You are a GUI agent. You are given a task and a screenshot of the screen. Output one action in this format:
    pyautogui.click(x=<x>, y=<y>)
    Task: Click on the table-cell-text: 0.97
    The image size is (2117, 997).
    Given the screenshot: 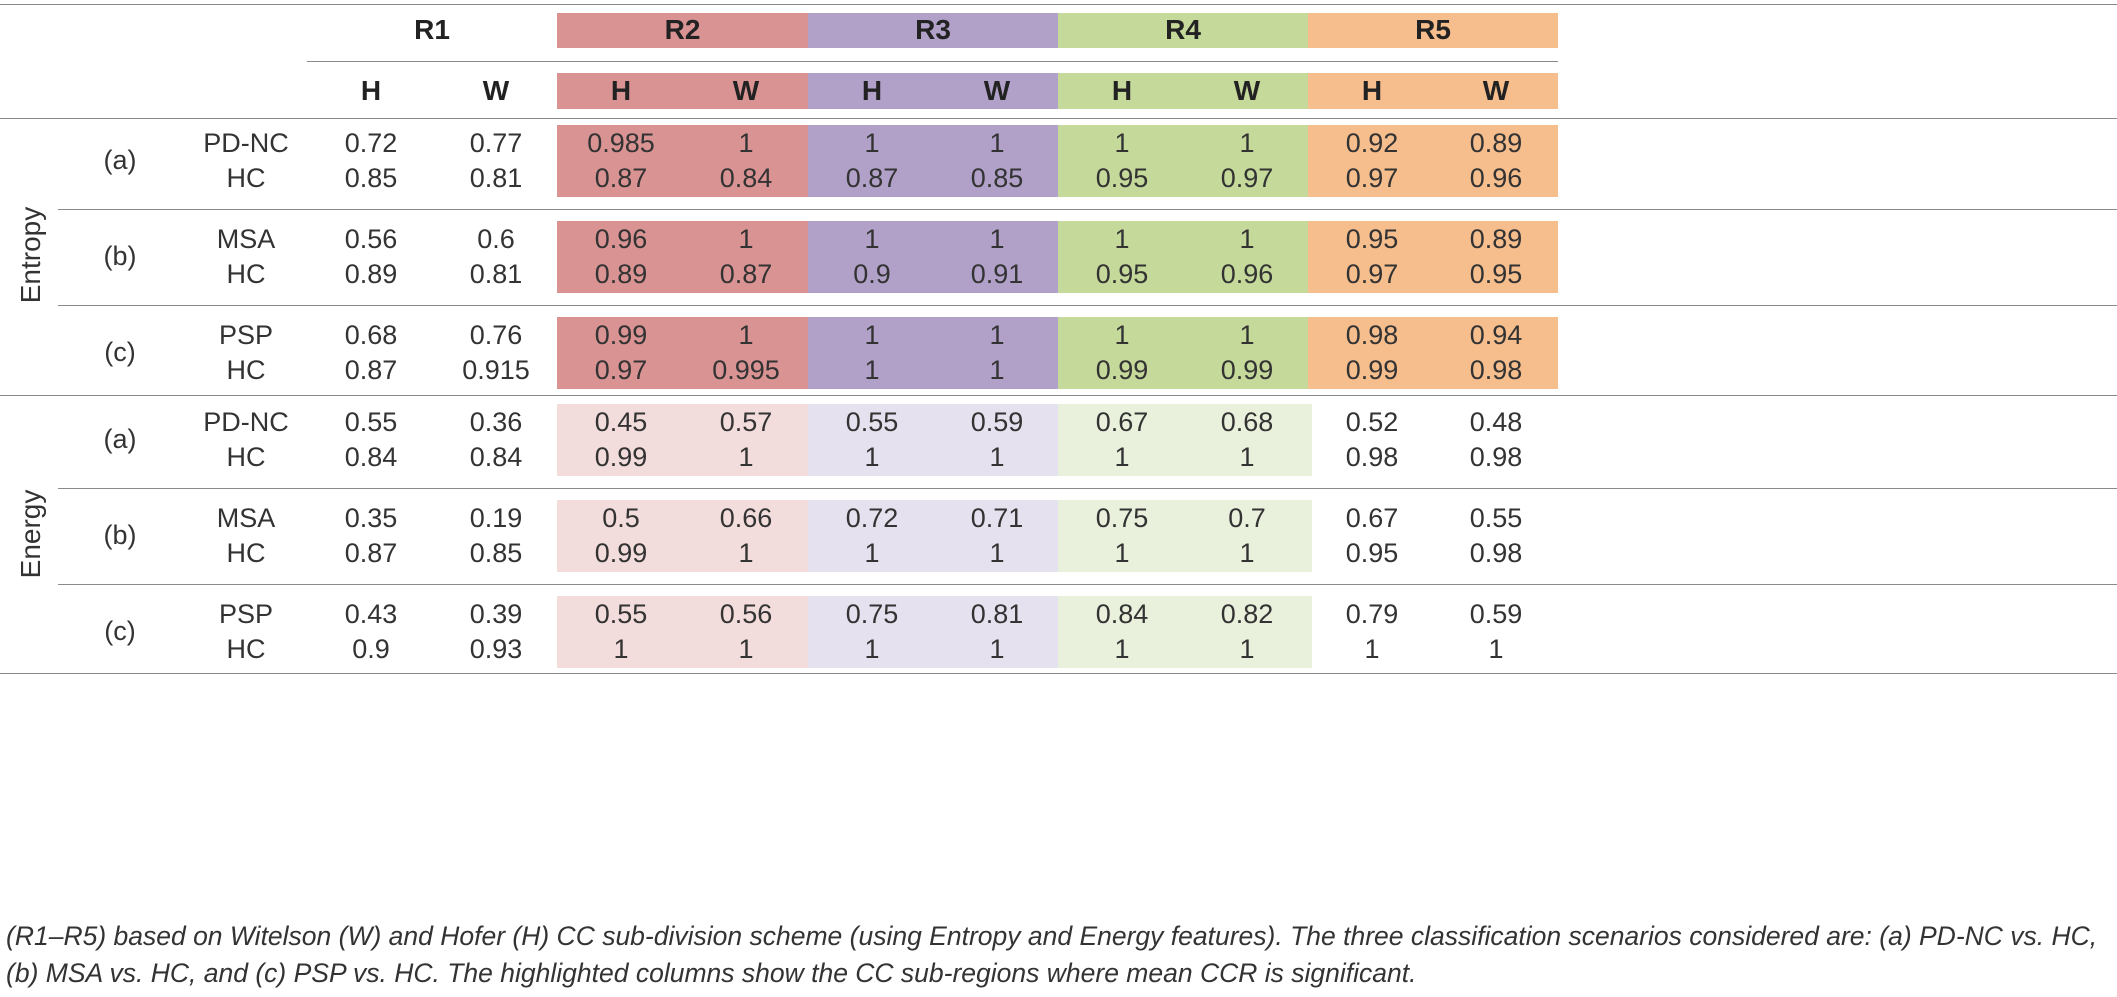 What is the action you would take?
    pyautogui.click(x=621, y=370)
    